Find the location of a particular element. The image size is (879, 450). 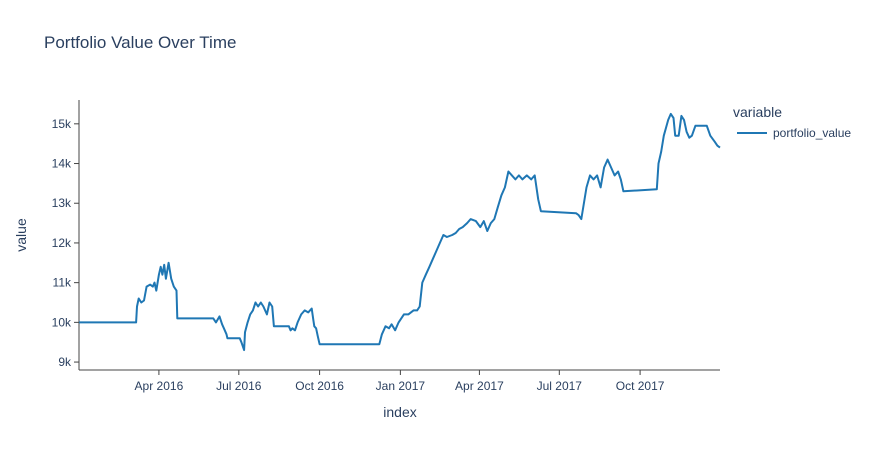

y-tick-label: 11k is located at coordinates (62, 283).